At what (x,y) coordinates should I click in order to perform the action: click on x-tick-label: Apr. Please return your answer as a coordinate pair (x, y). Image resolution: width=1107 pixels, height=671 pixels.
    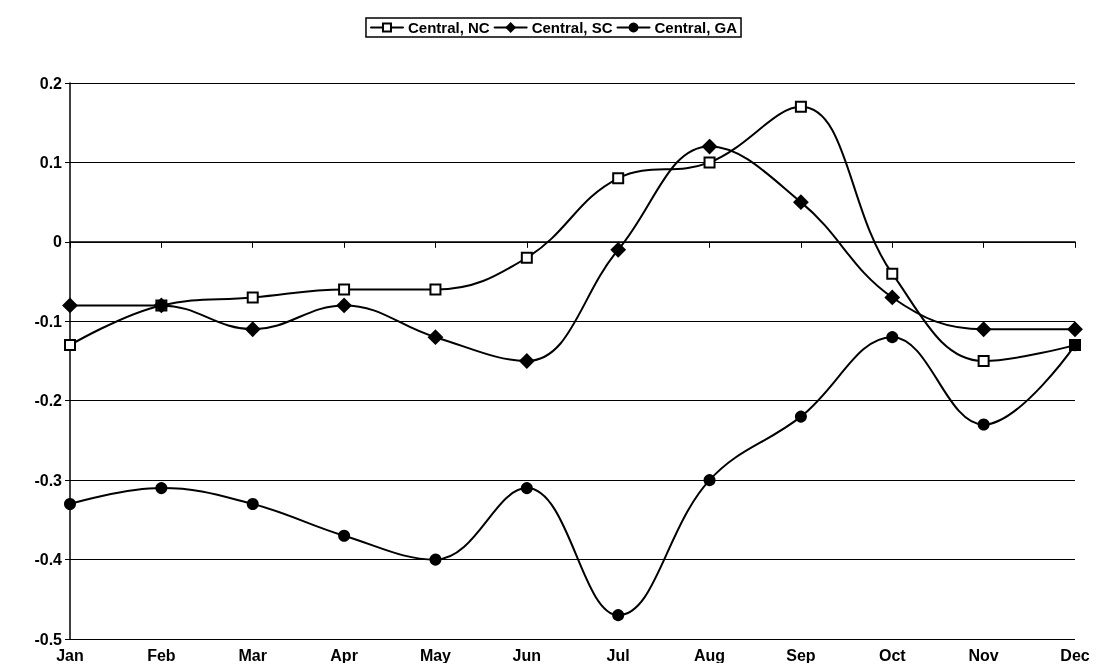
    Looking at the image, I should click on (344, 655).